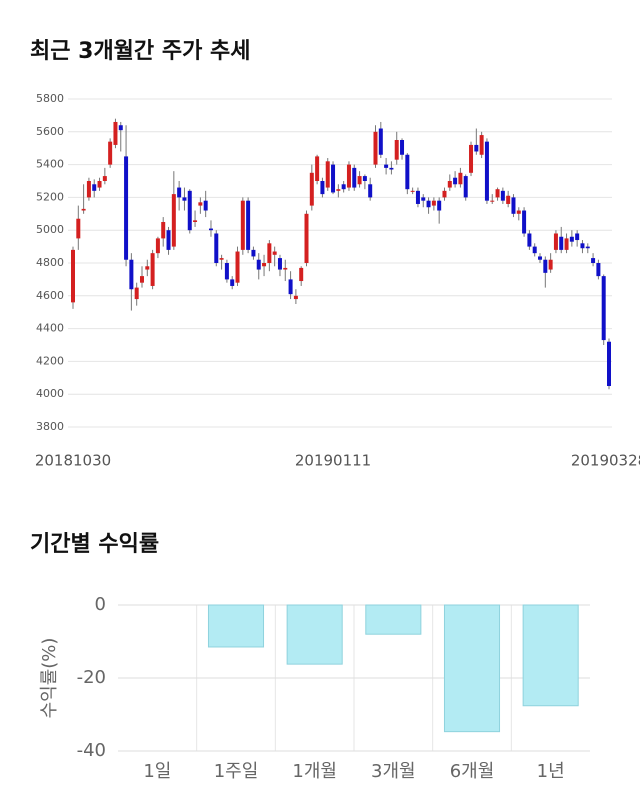  Describe the element at coordinates (314, 771) in the screenshot. I see `x-tick-label: 1개월` at that location.